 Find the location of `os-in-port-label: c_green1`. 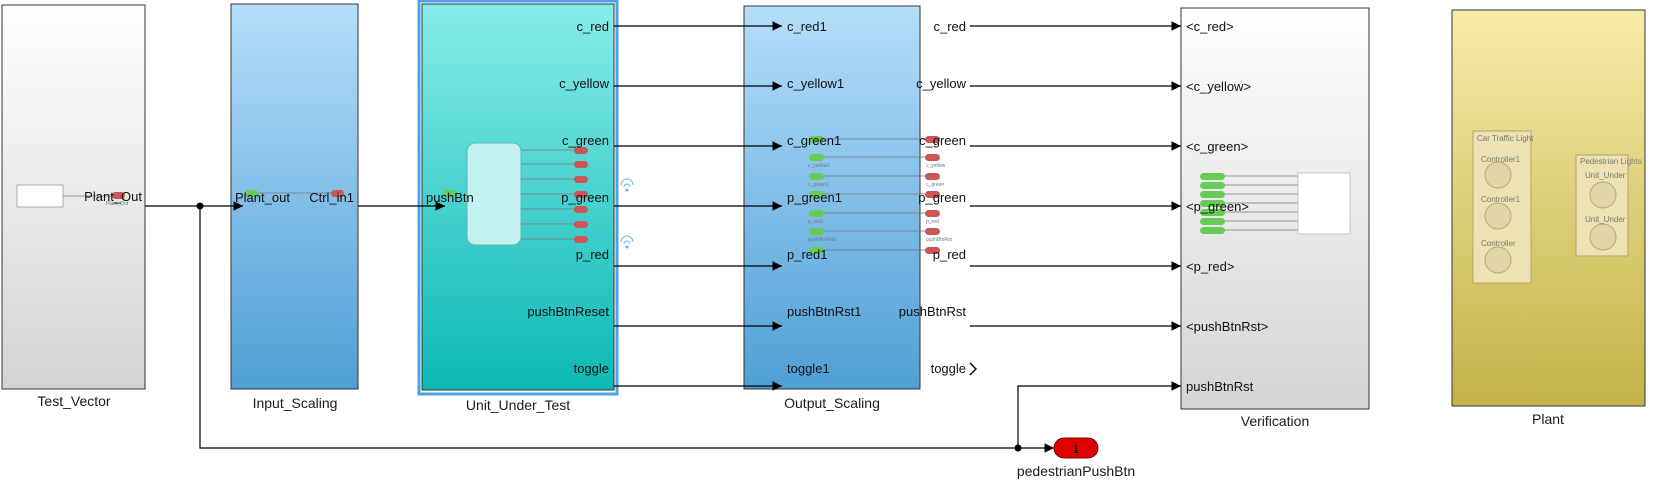

os-in-port-label: c_green1 is located at coordinates (814, 140).